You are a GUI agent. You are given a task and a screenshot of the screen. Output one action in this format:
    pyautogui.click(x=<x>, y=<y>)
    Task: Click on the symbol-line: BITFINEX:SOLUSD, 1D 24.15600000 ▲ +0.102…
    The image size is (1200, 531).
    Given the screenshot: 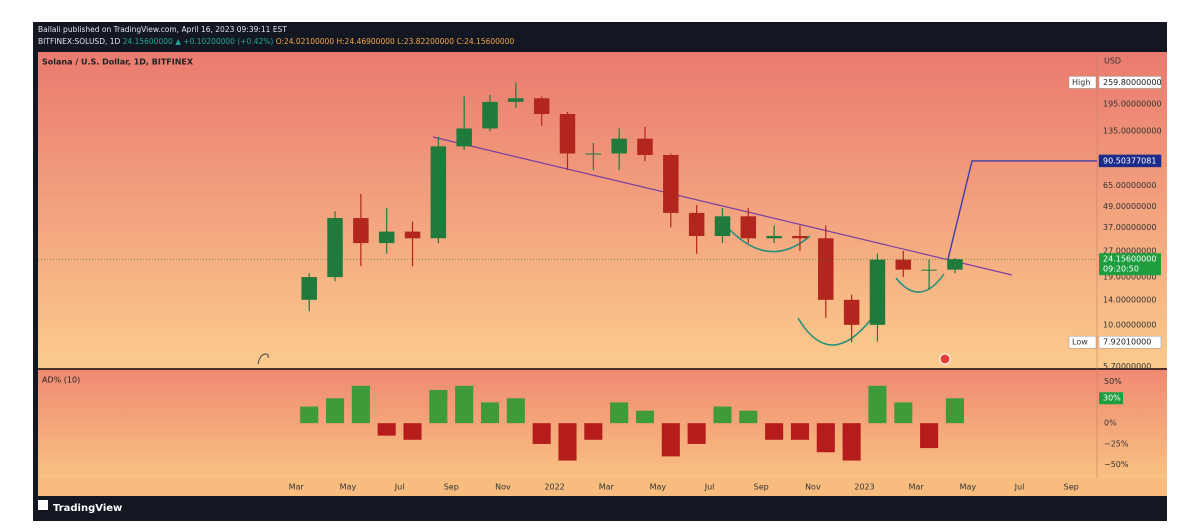 What is the action you would take?
    pyautogui.click(x=276, y=41)
    